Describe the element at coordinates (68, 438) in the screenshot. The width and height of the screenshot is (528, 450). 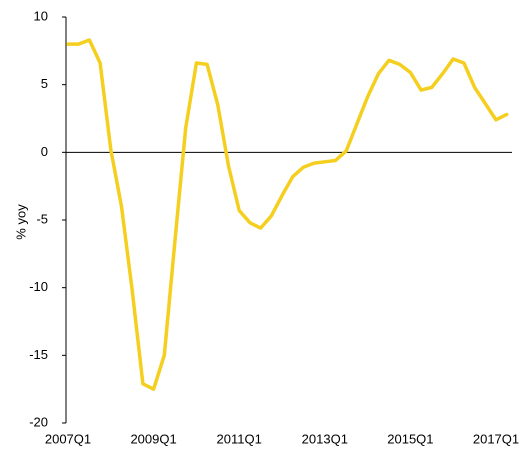
I see `x-tick-label: 2007Q1` at that location.